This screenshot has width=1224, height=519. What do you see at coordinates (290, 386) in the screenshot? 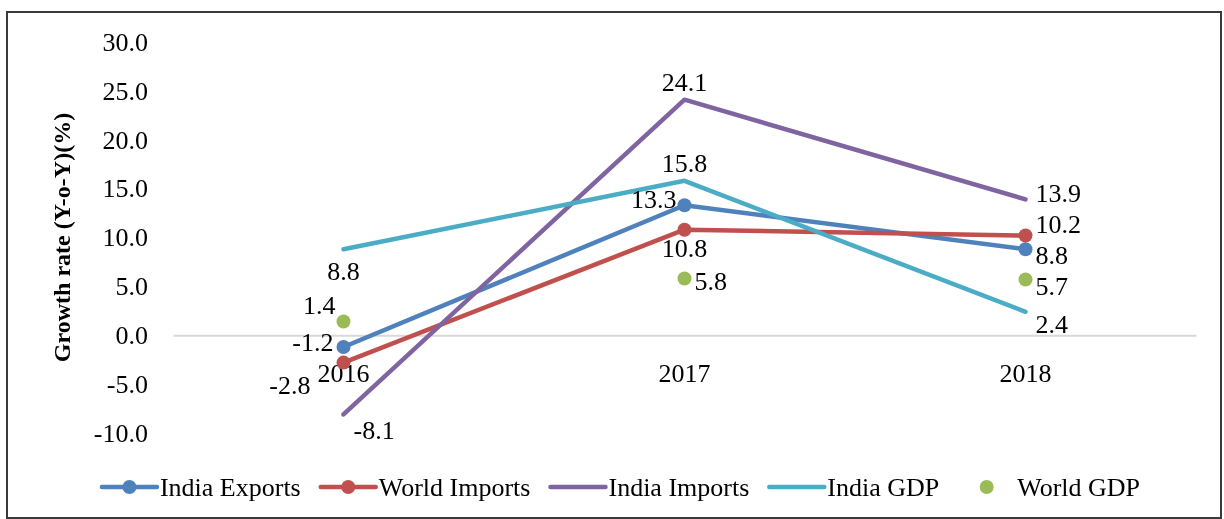
I see `data-label: -2.8` at bounding box center [290, 386].